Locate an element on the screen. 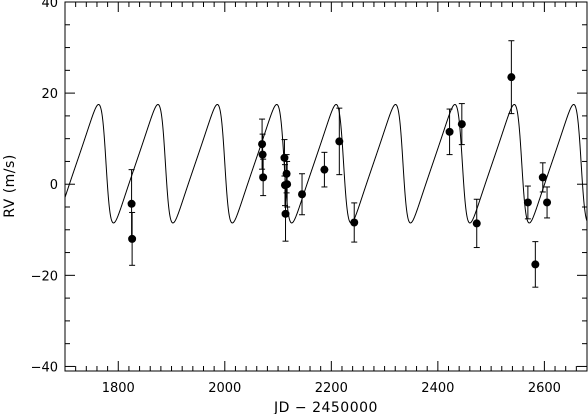 Image resolution: width=588 pixels, height=419 pixels. x-tick-label: 1800 is located at coordinates (118, 388).